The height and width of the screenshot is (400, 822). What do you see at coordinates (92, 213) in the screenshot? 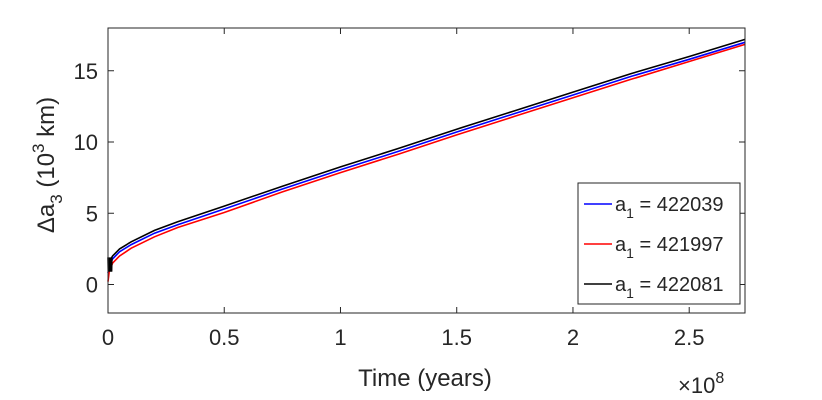
I see `y-tick-label: 5` at bounding box center [92, 213].